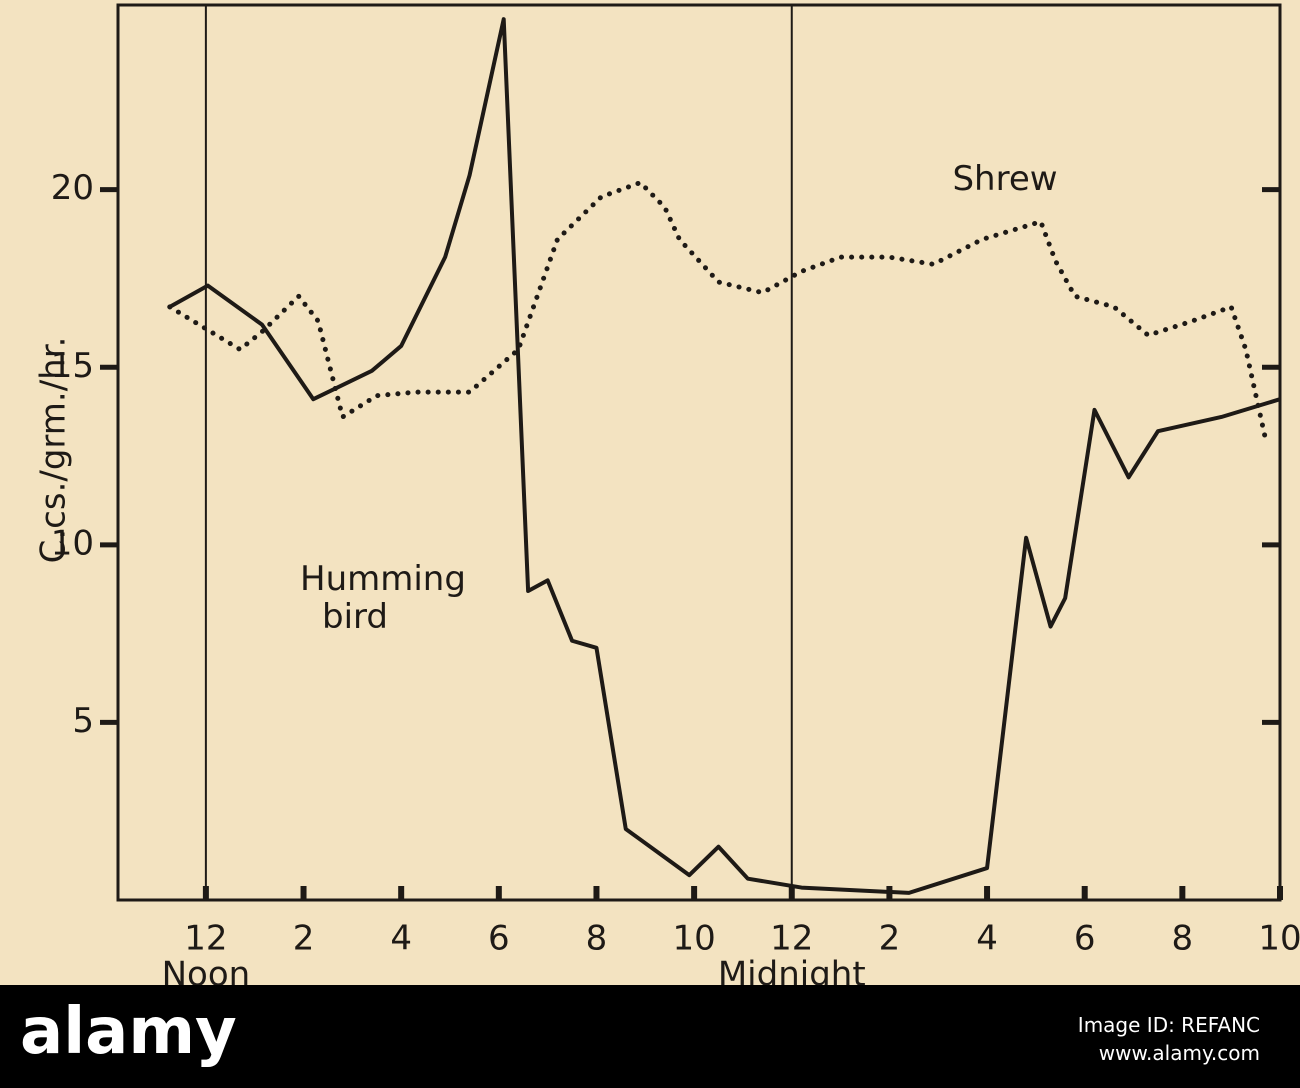 This screenshot has width=1300, height=1088. I want to click on url: www.alamy.com, so click(1179, 1053).